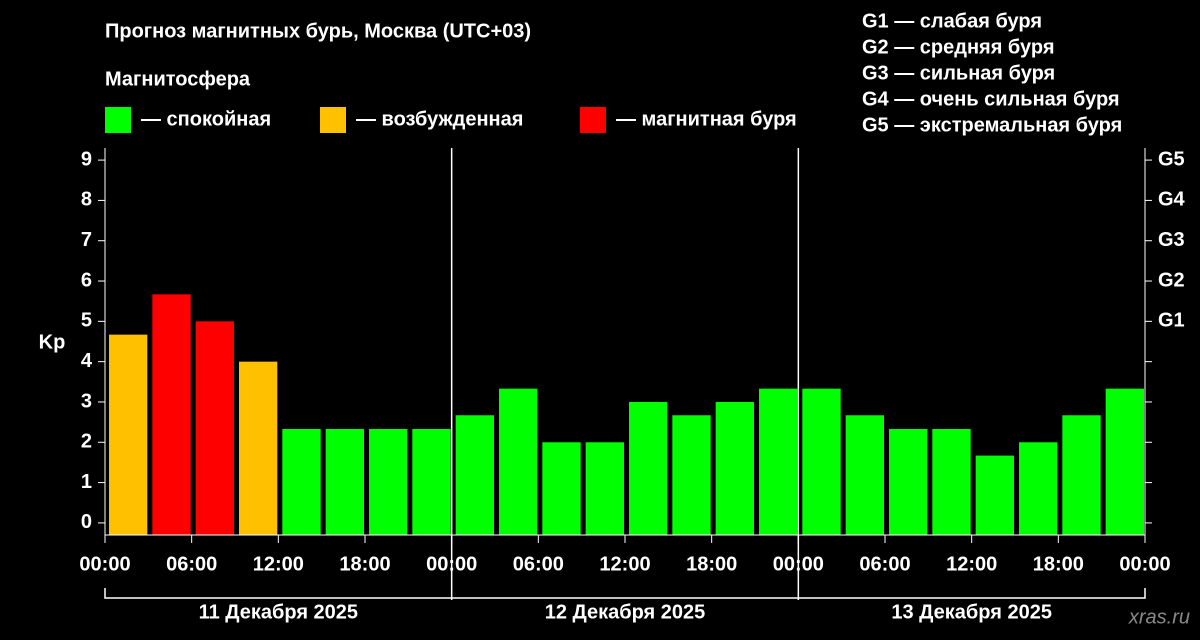  What do you see at coordinates (992, 125) in the screenshot?
I see `storm-scale-item: G5 — экстремальная буря` at bounding box center [992, 125].